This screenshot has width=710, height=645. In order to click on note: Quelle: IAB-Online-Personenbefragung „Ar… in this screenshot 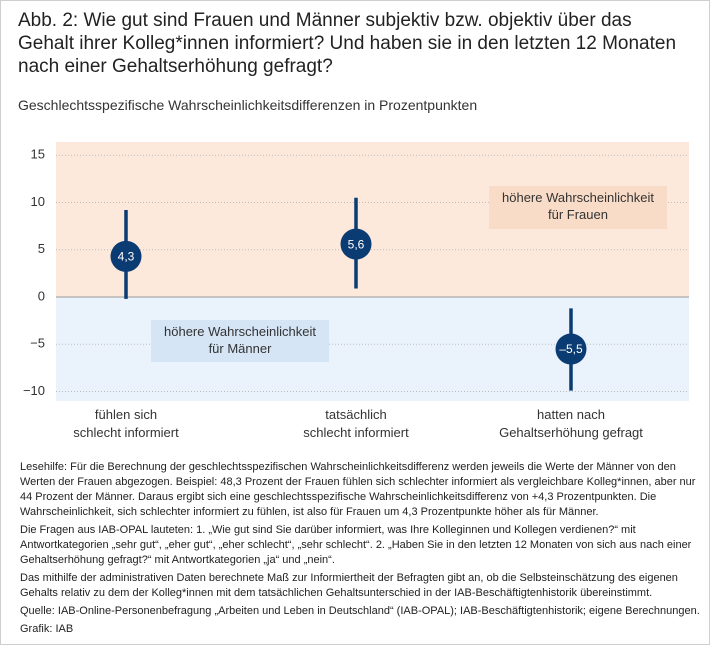, I will do `click(360, 611)`.